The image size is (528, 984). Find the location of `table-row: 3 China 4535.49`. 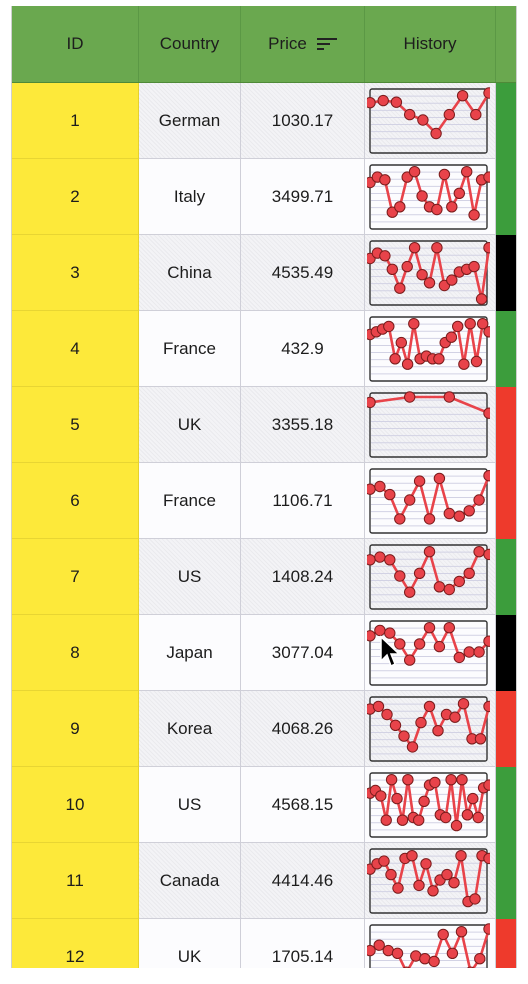

table-row: 3 China 4535.49 is located at coordinates (264, 273).